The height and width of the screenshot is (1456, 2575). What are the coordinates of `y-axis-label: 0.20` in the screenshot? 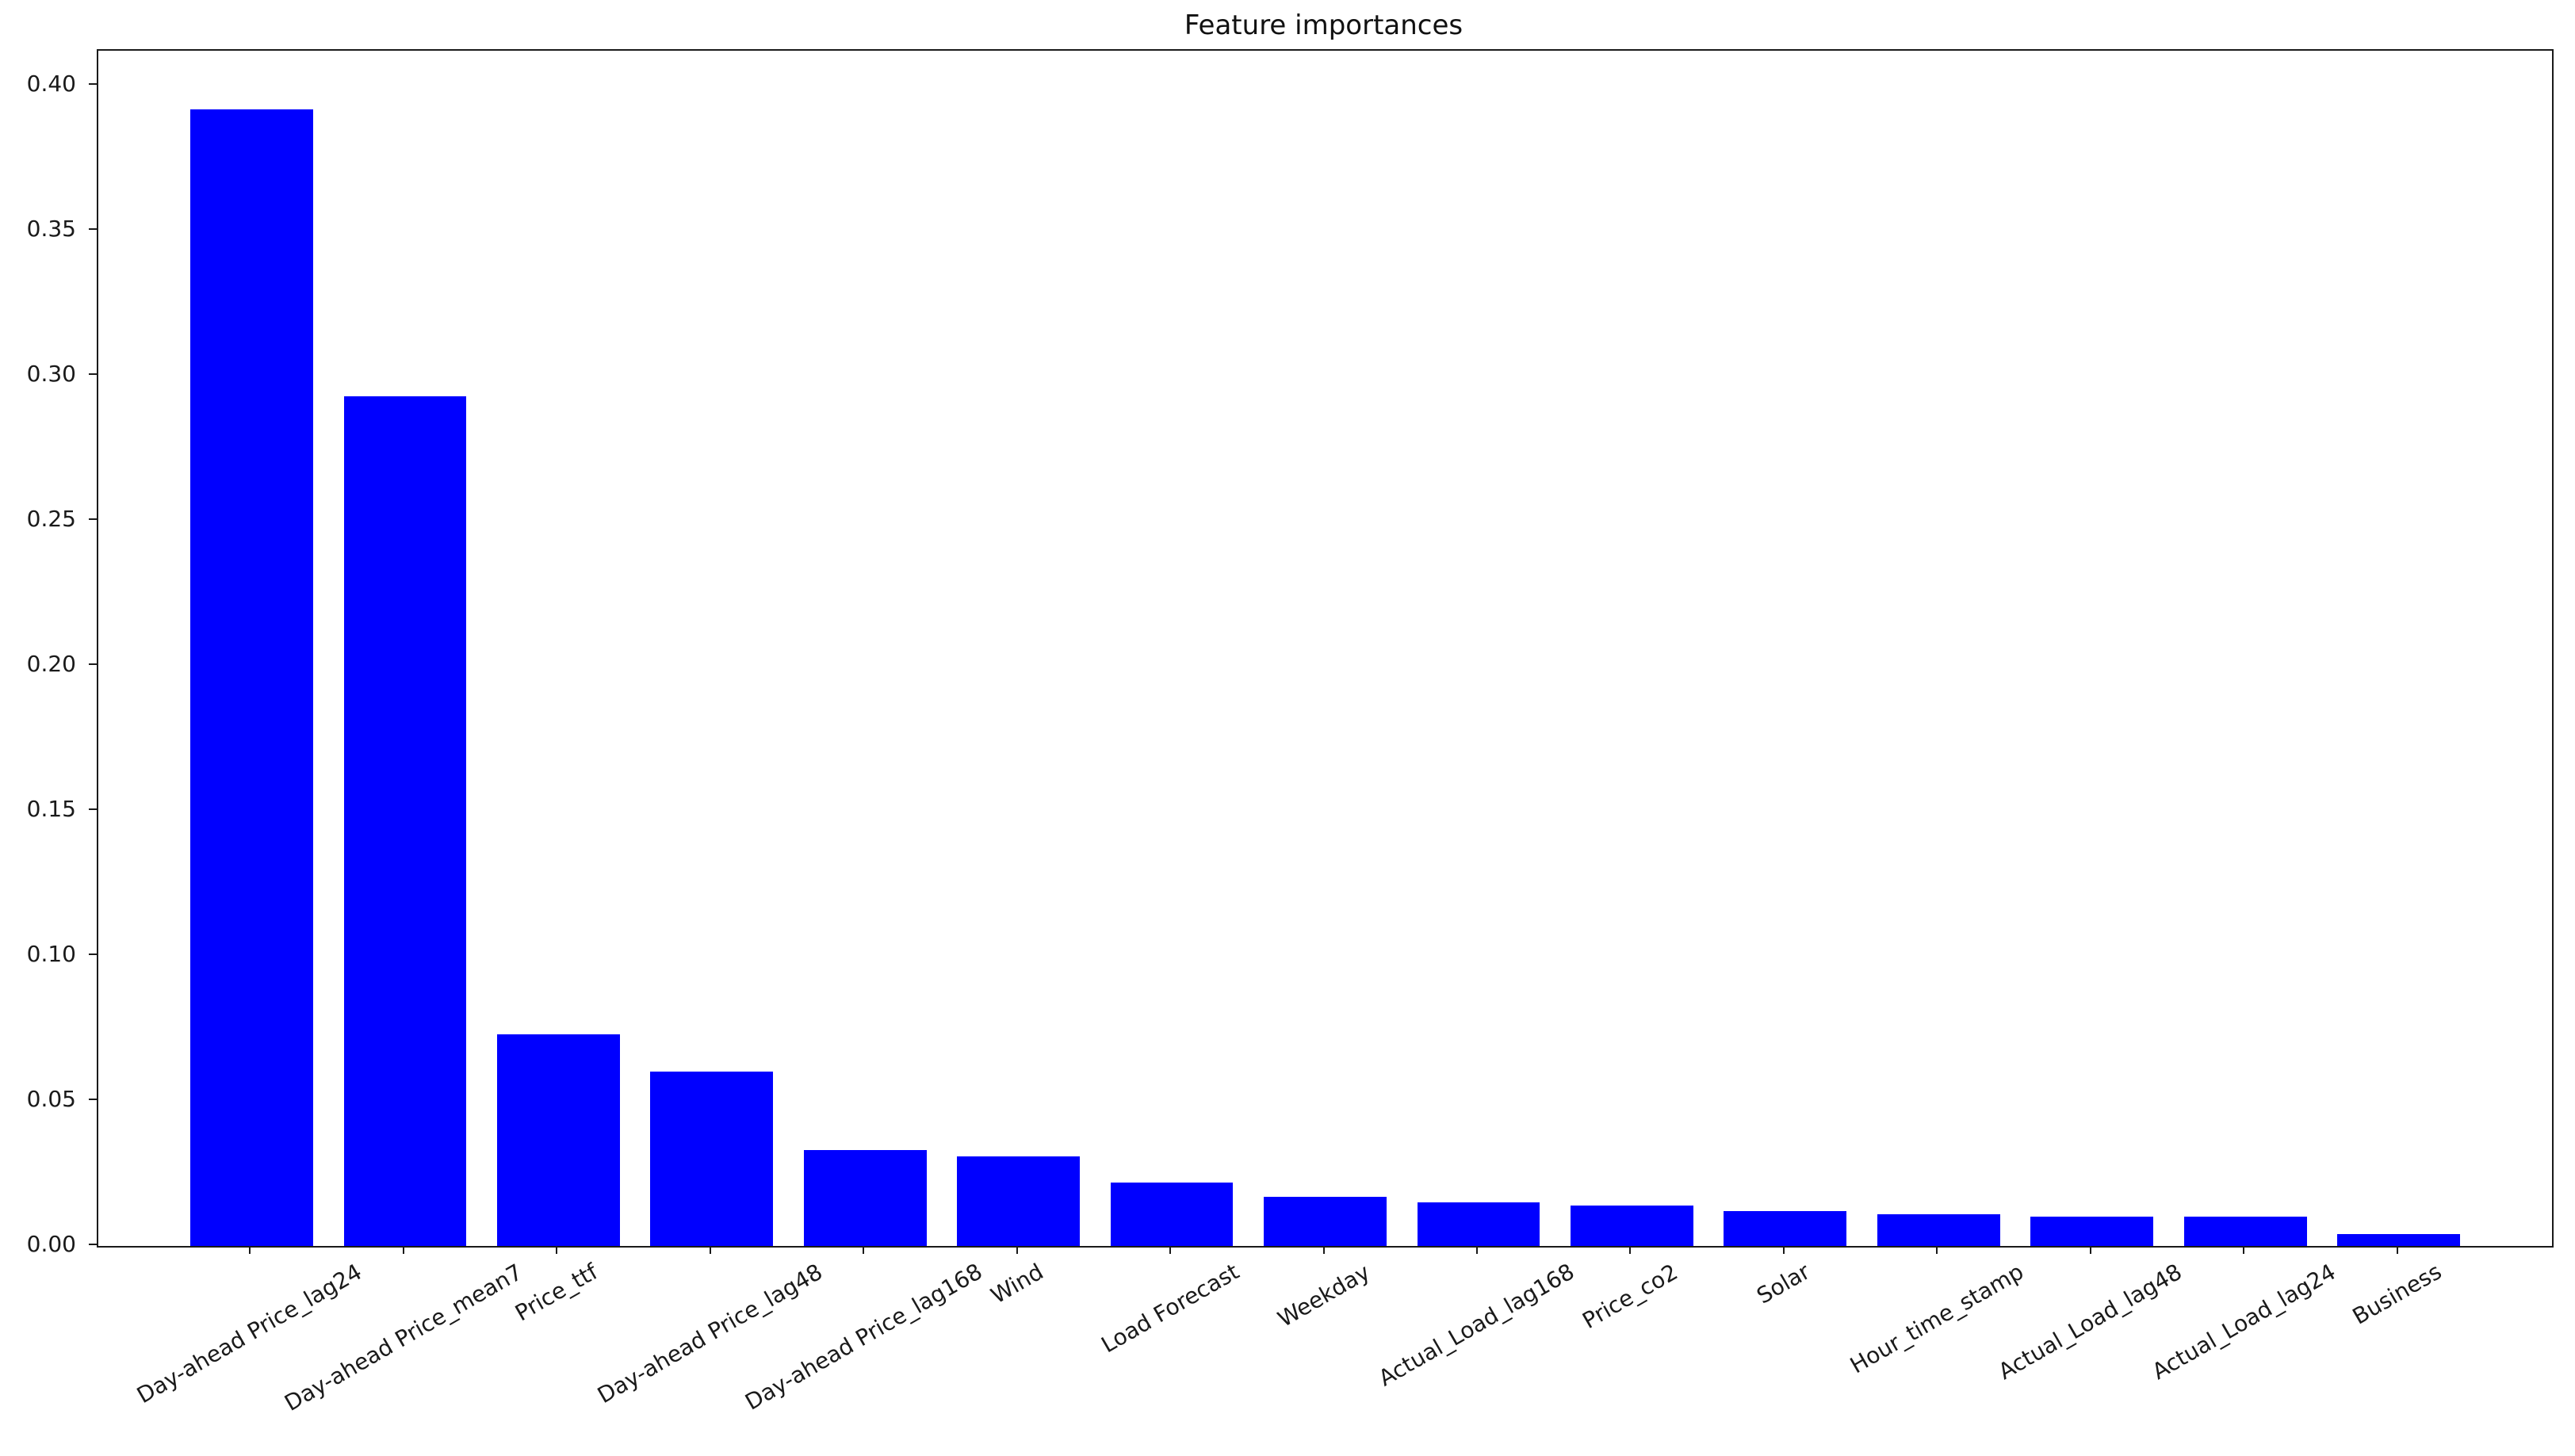 It's located at (51, 664).